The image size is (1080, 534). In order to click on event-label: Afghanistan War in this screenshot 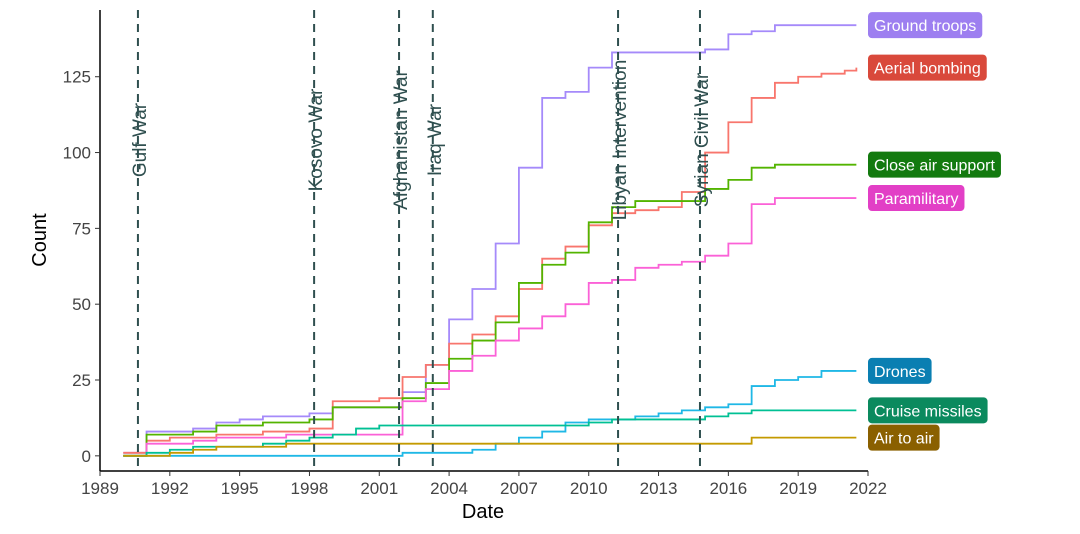, I will do `click(401, 139)`.